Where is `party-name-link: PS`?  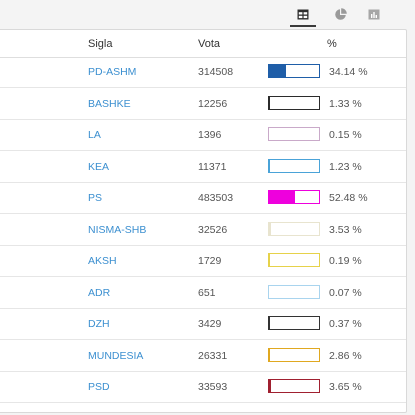
party-name-link: PS is located at coordinates (95, 198).